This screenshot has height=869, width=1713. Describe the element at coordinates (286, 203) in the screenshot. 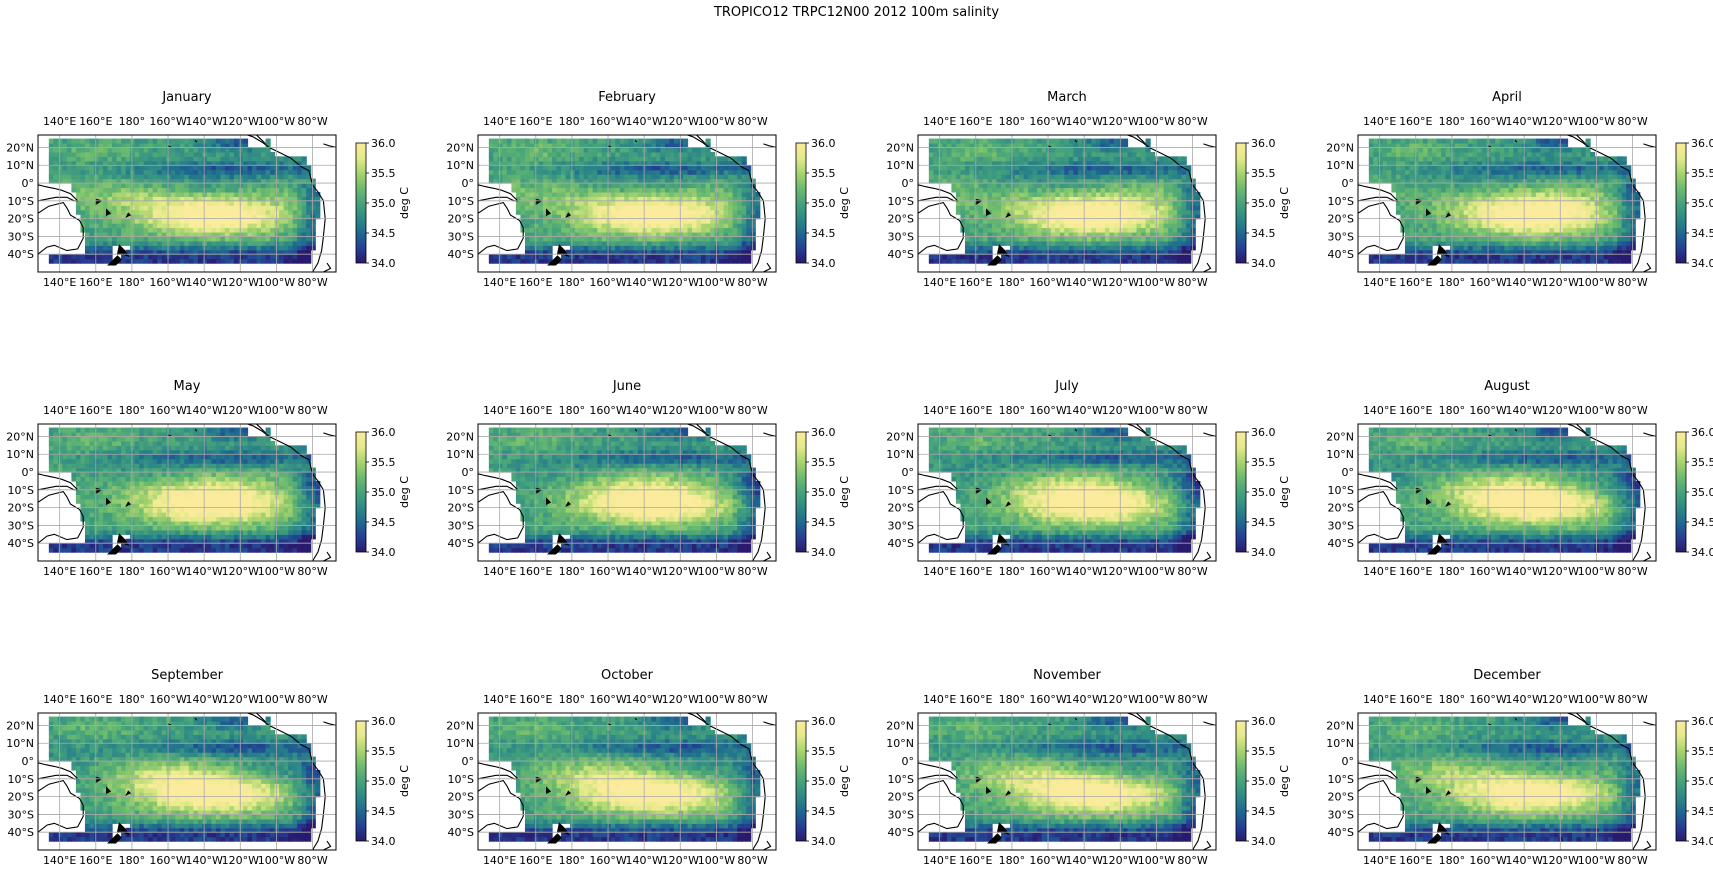

I see `coastline` at that location.